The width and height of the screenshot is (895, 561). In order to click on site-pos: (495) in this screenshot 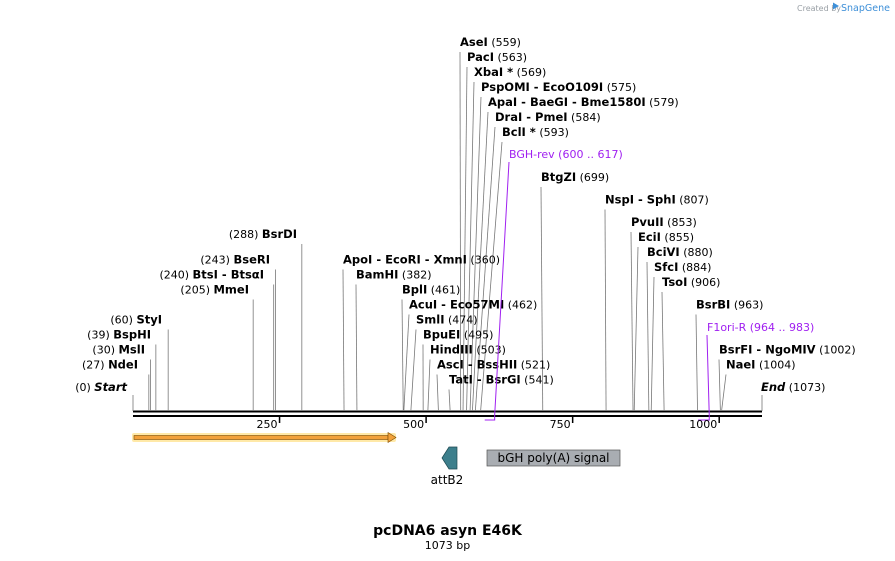, I will do `click(476, 335)`.